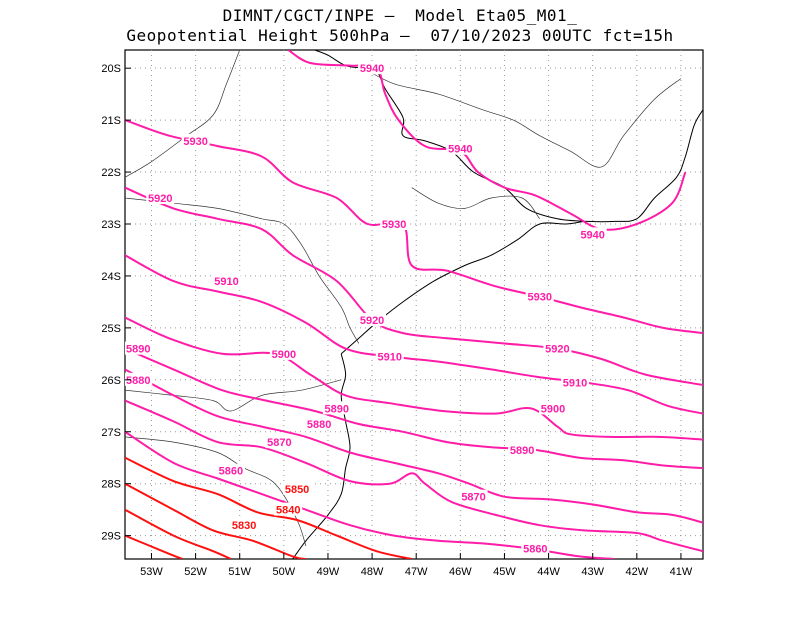 The width and height of the screenshot is (800, 618). What do you see at coordinates (284, 572) in the screenshot?
I see `lon-tick-label: 50W` at bounding box center [284, 572].